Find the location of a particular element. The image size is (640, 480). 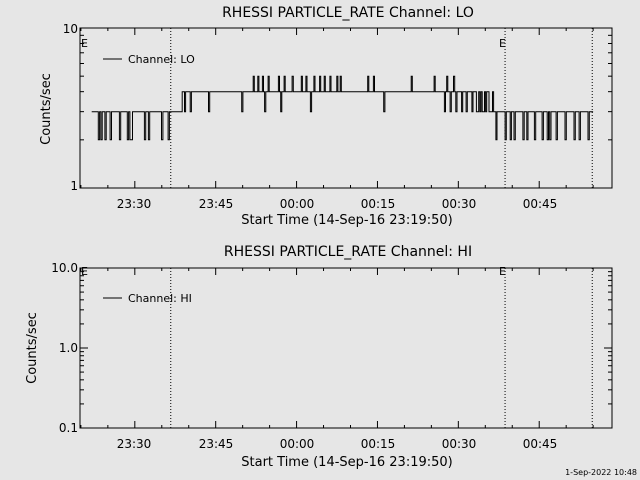

generation-timestamp: 1-Sep-2022 10:48 is located at coordinates (601, 472).